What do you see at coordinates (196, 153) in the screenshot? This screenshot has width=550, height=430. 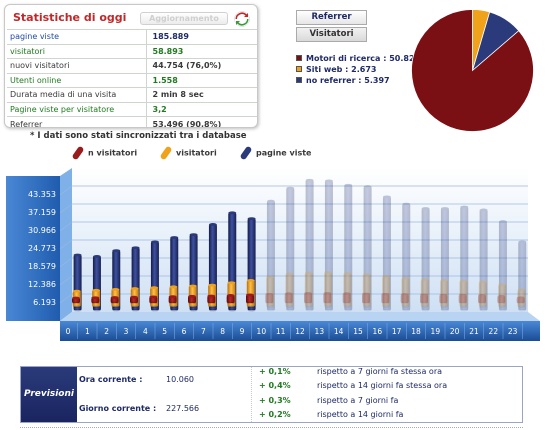 I see `chart-legend-label: visitatori` at bounding box center [196, 153].